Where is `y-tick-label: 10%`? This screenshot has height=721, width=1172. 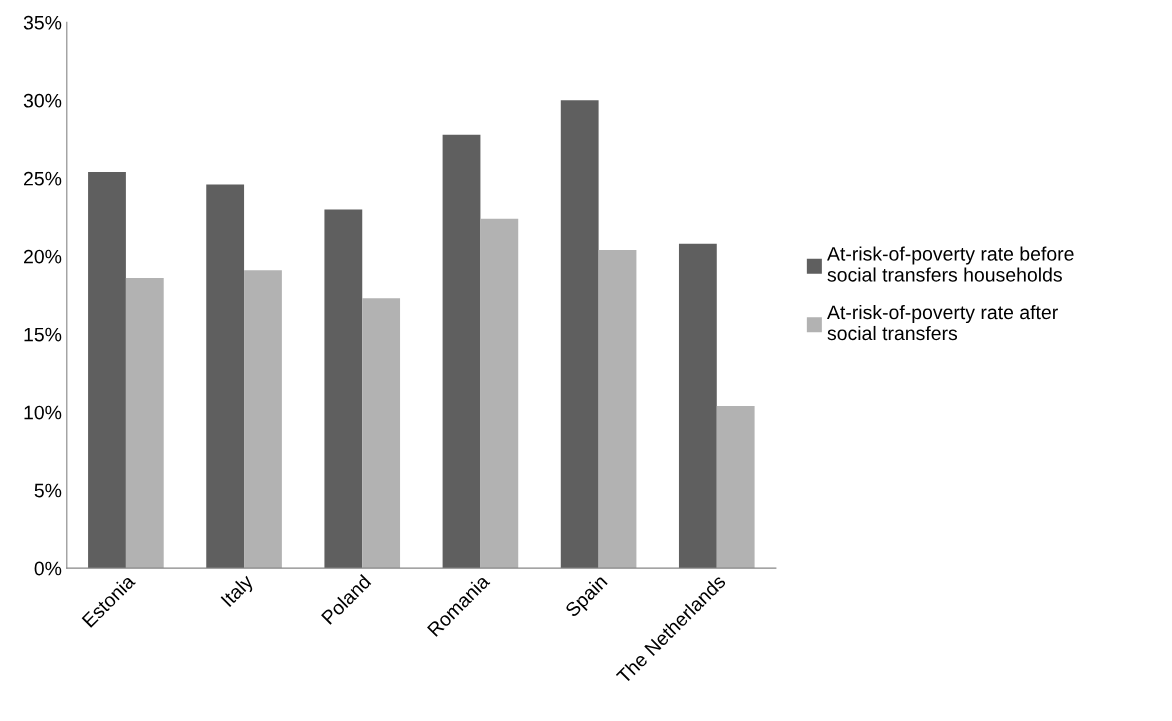 y-tick-label: 10% is located at coordinates (43, 412).